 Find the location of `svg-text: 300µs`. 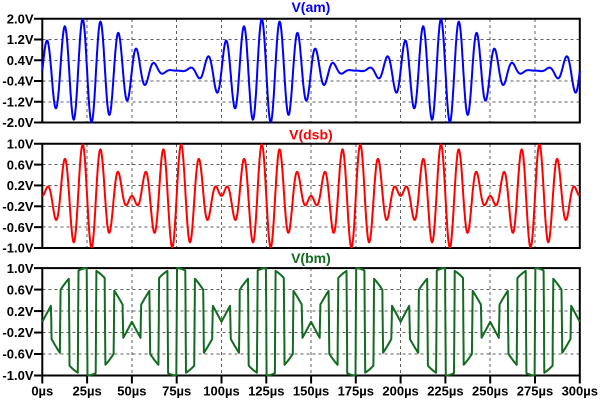

svg-text: 300µs is located at coordinates (580, 391).